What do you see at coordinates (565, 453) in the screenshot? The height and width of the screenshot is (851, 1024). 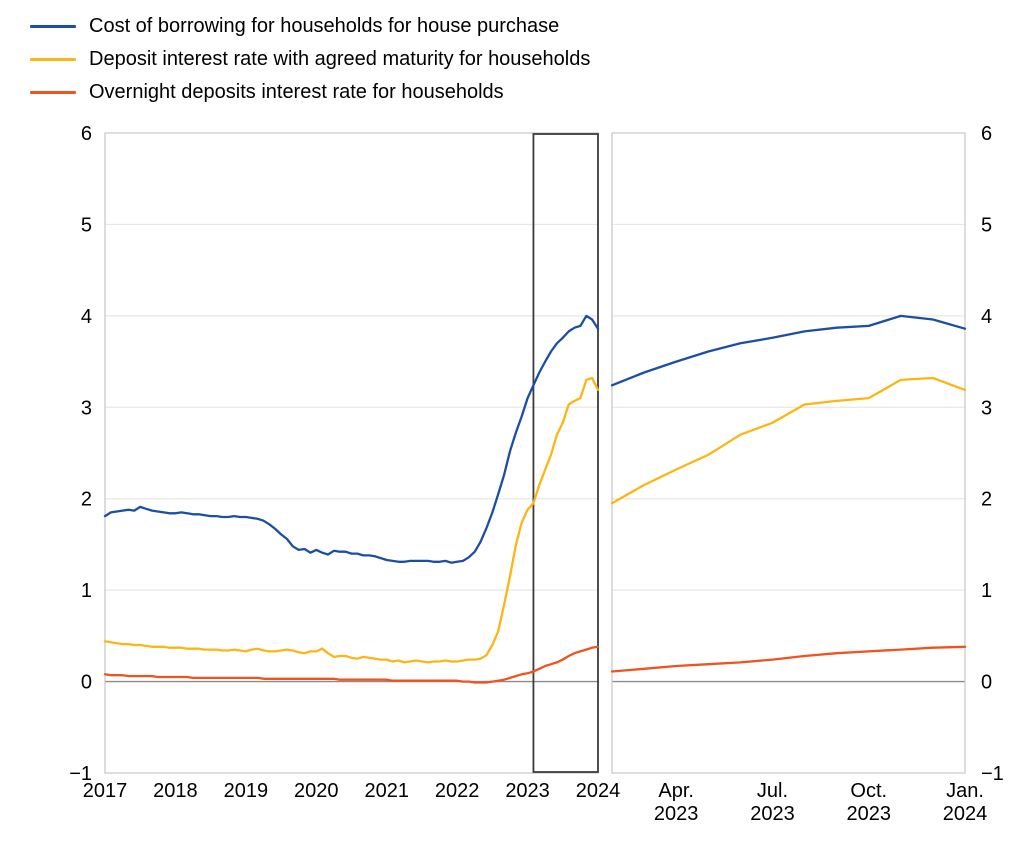 I see `highlight-box` at bounding box center [565, 453].